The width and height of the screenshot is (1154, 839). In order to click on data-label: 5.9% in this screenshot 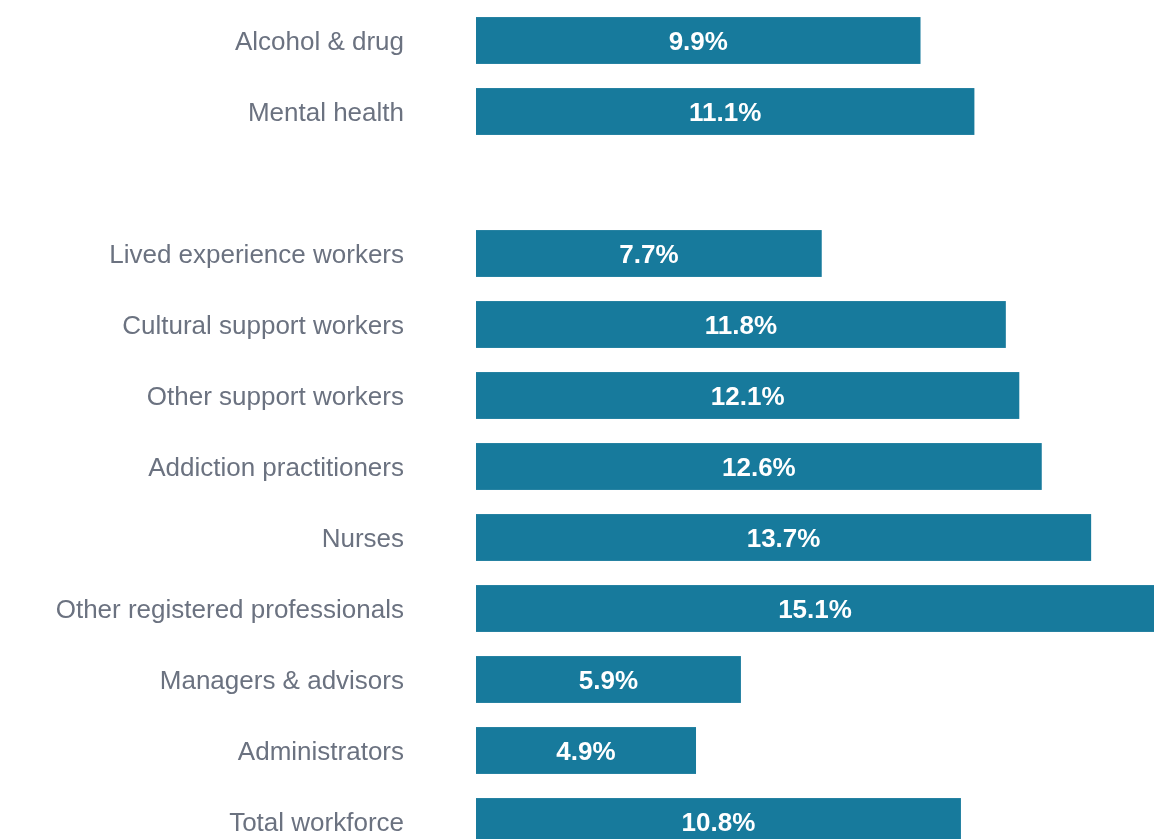, I will do `click(608, 679)`.